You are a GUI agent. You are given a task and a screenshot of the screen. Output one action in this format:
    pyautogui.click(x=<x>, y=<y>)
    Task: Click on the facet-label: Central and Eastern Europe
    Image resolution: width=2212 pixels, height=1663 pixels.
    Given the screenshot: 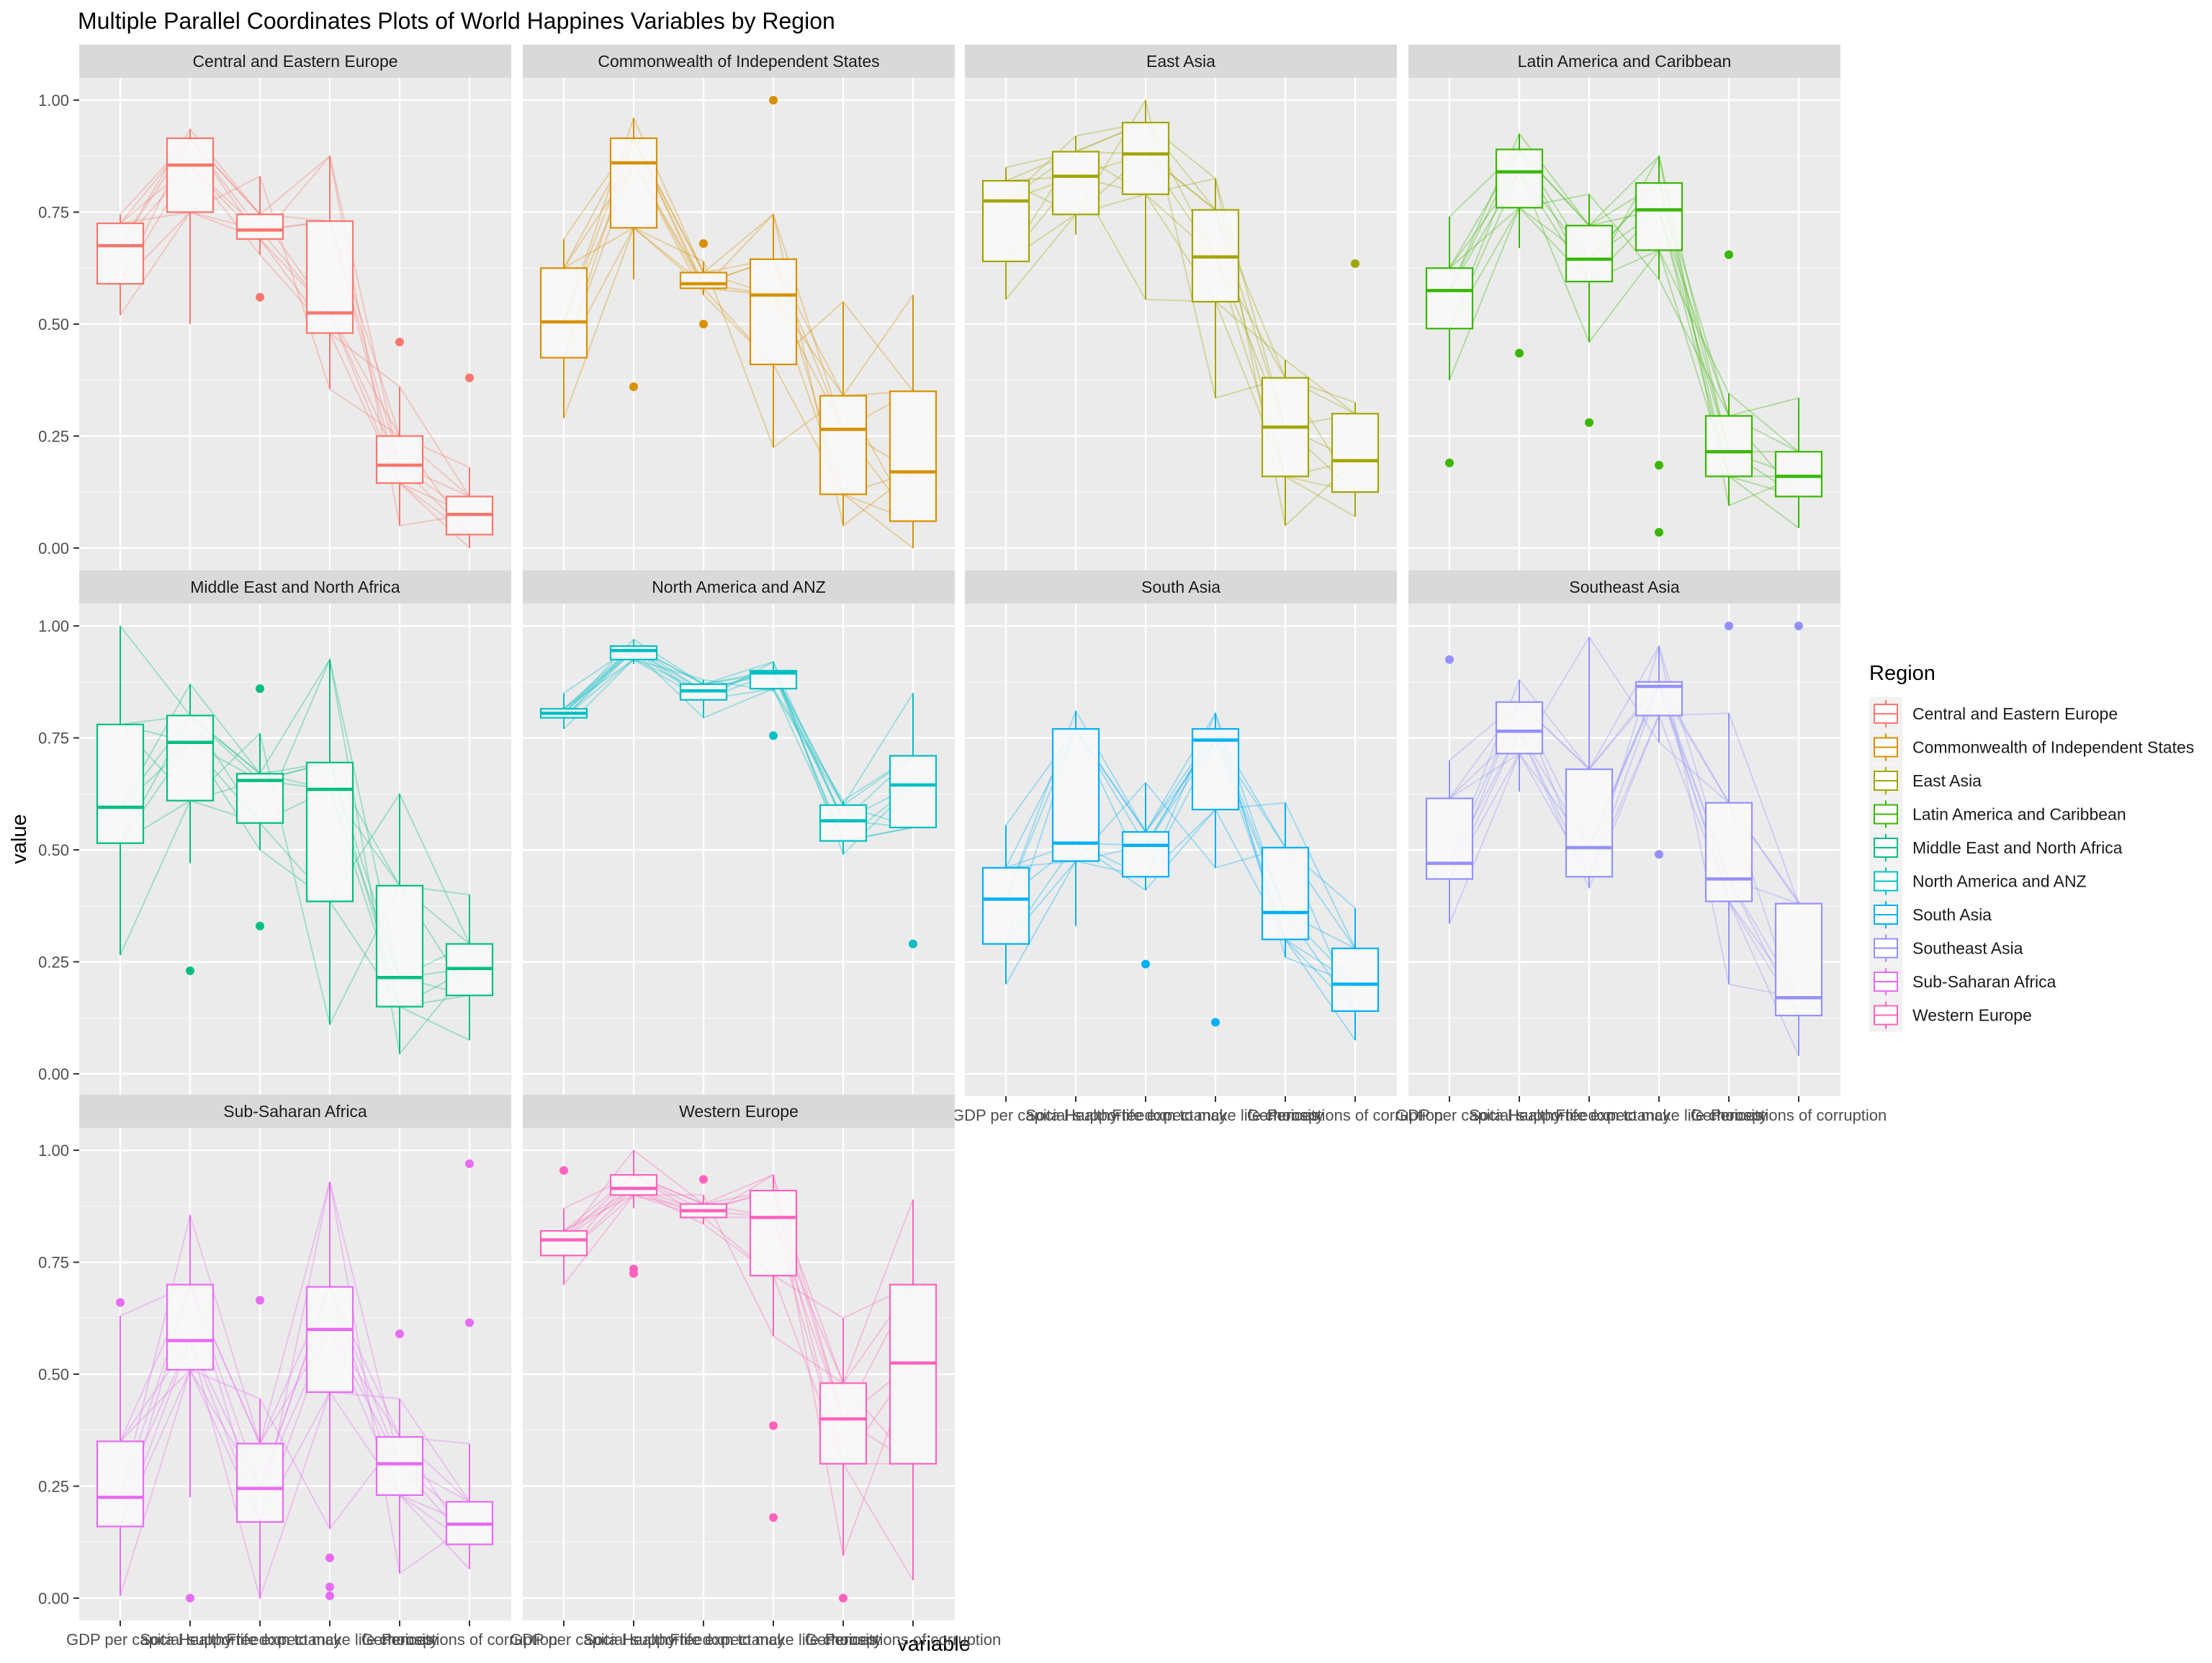 What is the action you would take?
    pyautogui.click(x=294, y=62)
    